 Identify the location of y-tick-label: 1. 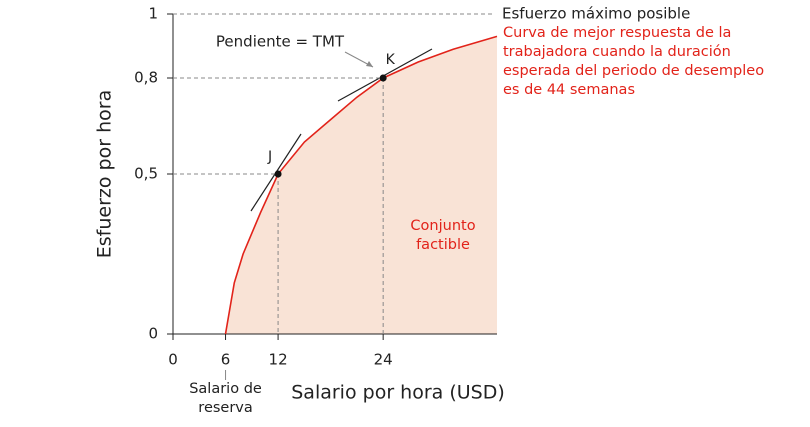
(153, 14).